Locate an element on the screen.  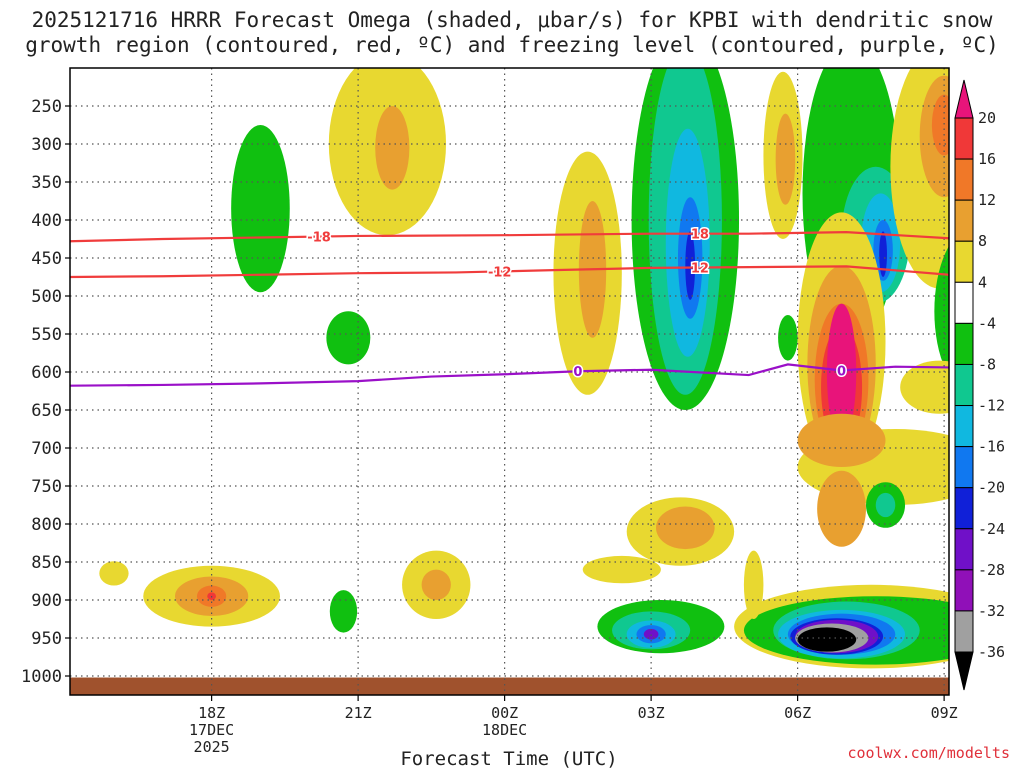
colorbar-label-4: 4 is located at coordinates (982, 282).